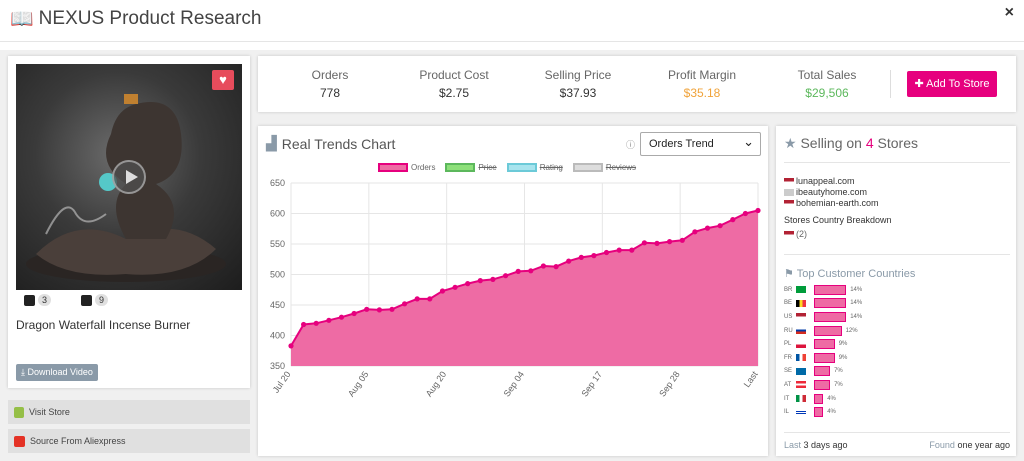  Describe the element at coordinates (825, 181) in the screenshot. I see `store-domain: lunappeal.com` at that location.